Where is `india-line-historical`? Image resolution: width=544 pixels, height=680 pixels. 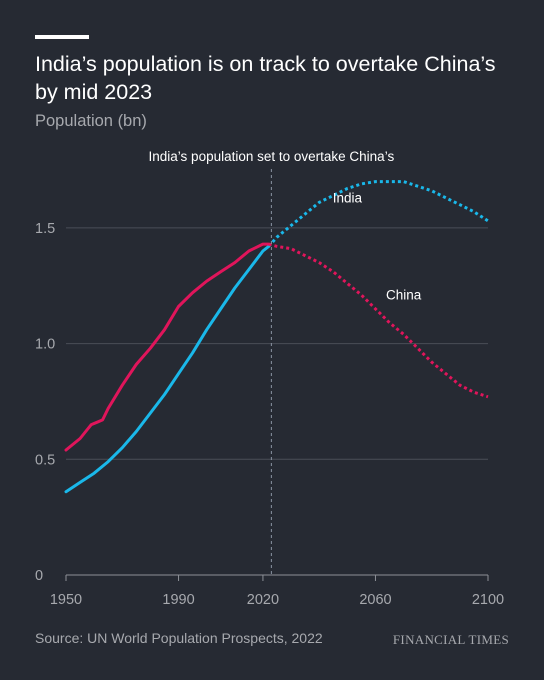
india-line-historical is located at coordinates (167, 369).